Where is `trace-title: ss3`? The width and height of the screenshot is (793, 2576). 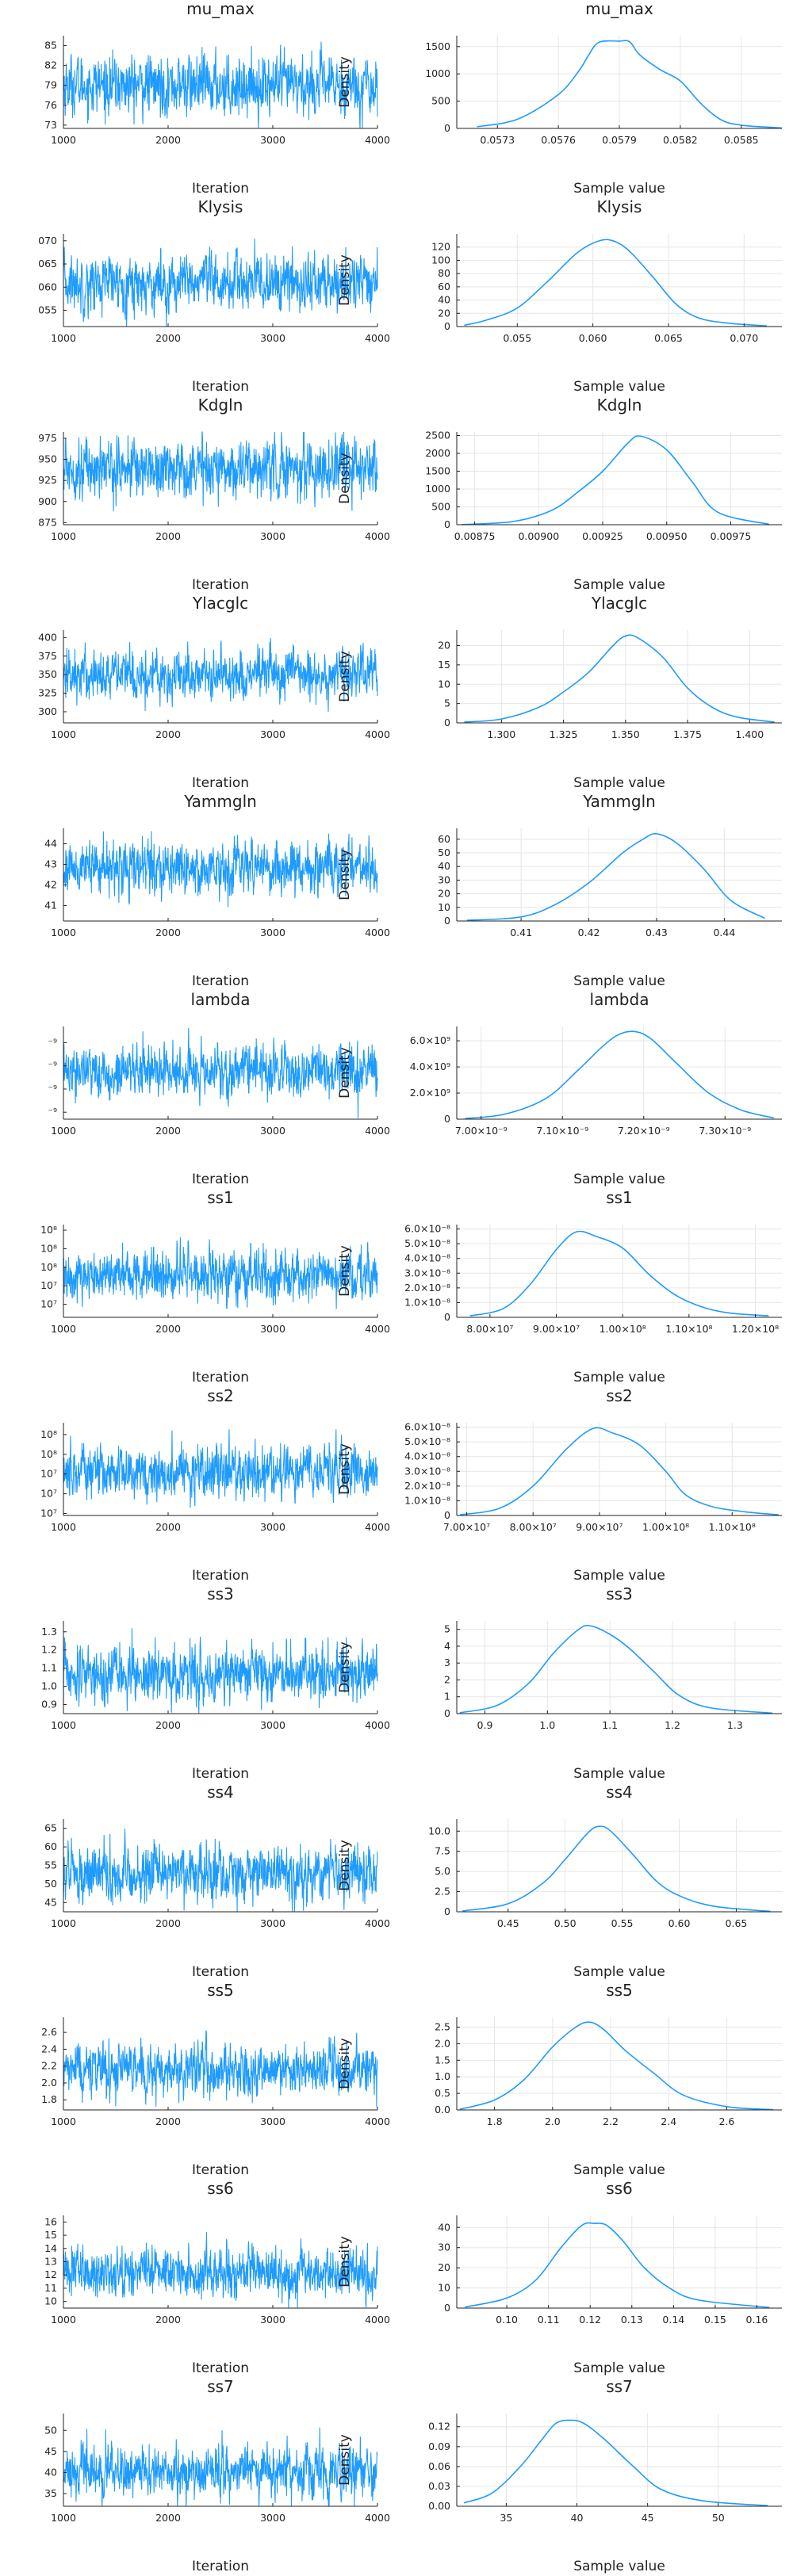
trace-title: ss3 is located at coordinates (221, 1593).